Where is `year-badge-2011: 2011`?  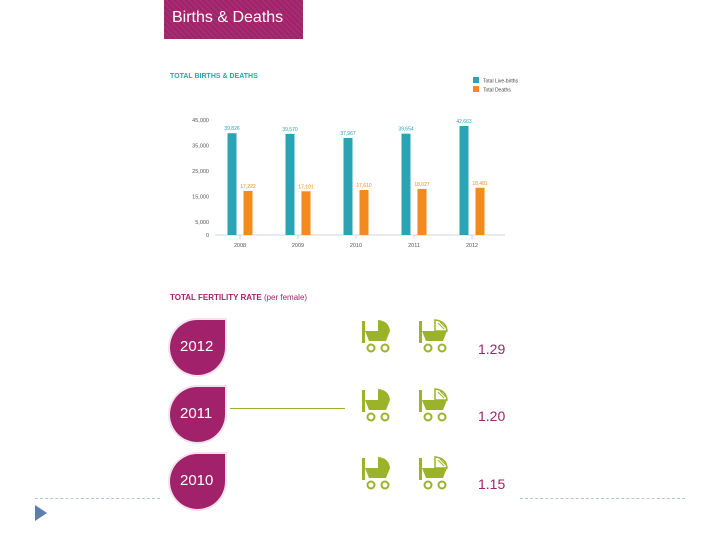
year-badge-2011: 2011 is located at coordinates (197, 414).